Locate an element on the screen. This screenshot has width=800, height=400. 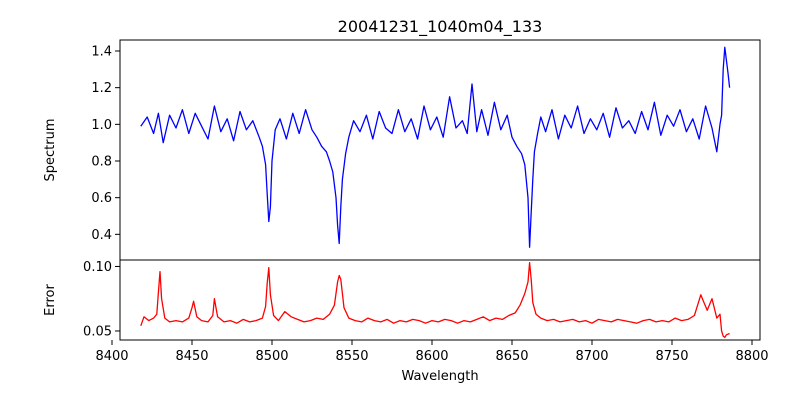
error-series-group is located at coordinates (435, 300).